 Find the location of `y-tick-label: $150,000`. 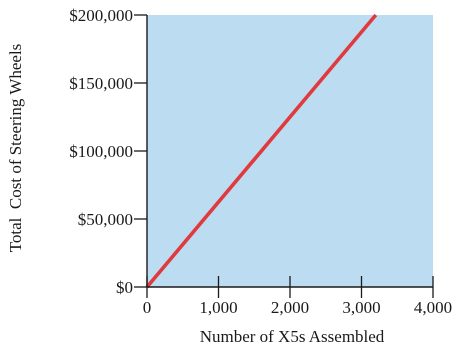

y-tick-label: $150,000 is located at coordinates (101, 83).